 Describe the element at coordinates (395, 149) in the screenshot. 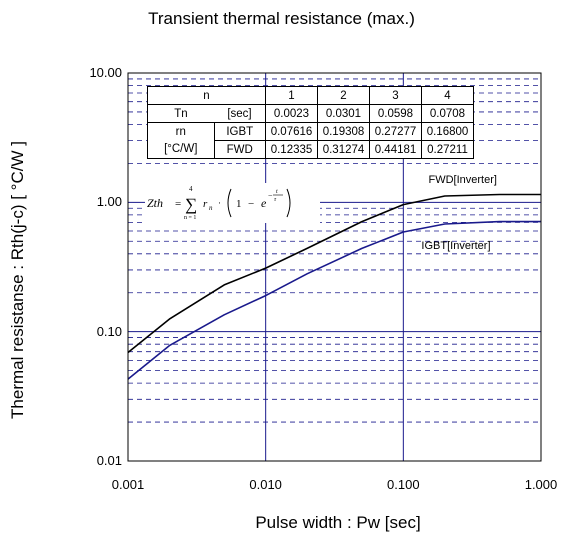

I see `fwd-r3: 0.44181` at that location.